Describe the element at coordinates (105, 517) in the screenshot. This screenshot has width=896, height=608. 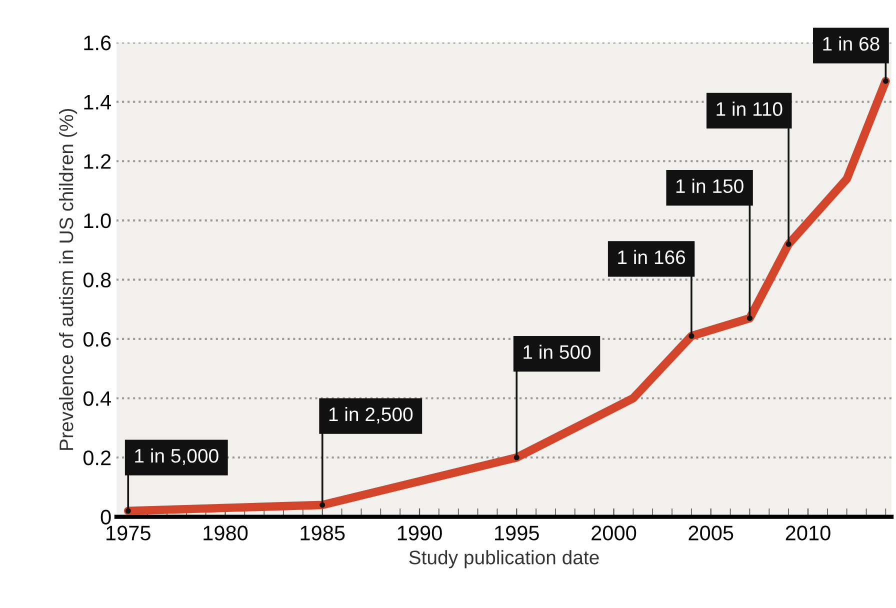
I see `y-tick-label: 0` at that location.